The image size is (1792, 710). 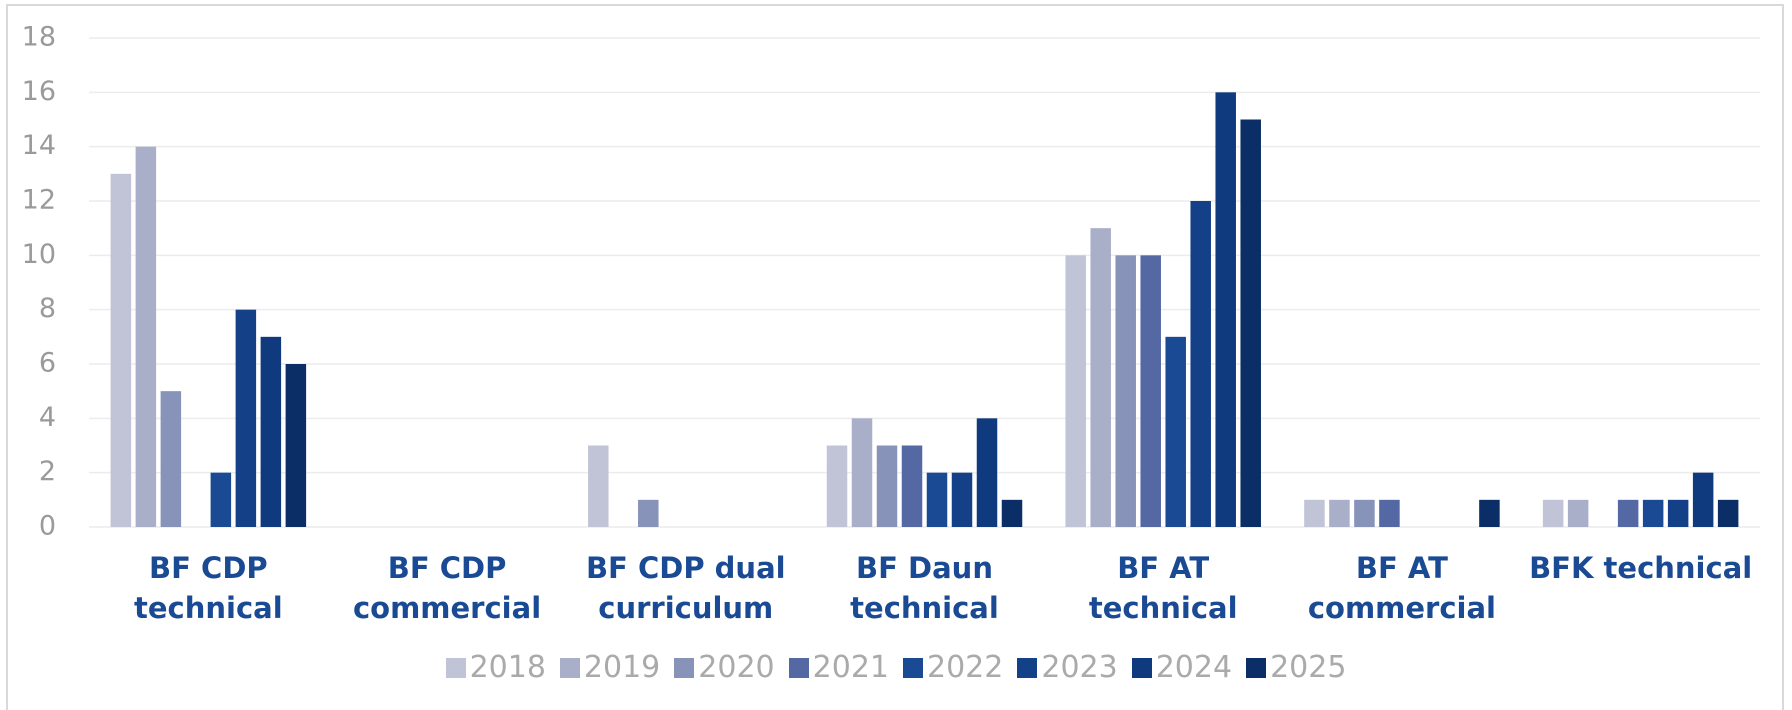 What do you see at coordinates (896, 667) in the screenshot?
I see `legend: 2018 2019 2020 2021 2022 2023 2024 2025` at bounding box center [896, 667].